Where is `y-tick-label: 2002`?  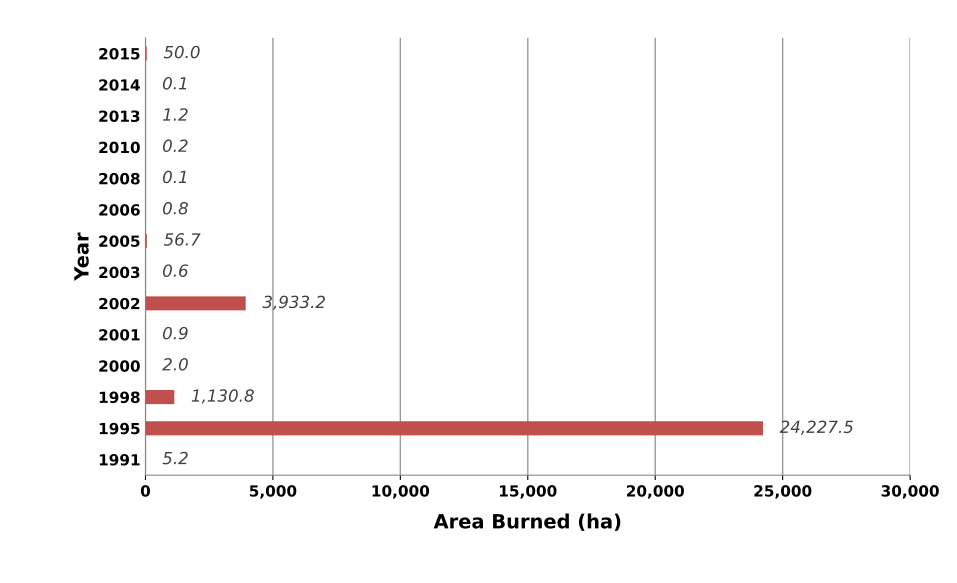
y-tick-label: 2002 is located at coordinates (119, 304).